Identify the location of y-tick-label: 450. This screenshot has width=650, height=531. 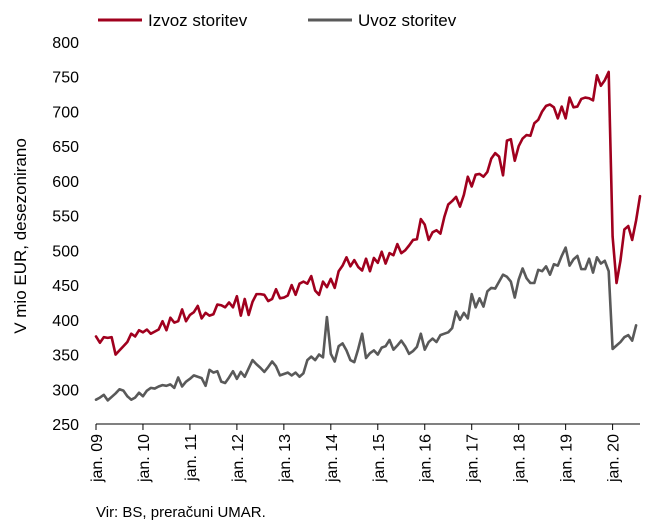
(65, 286).